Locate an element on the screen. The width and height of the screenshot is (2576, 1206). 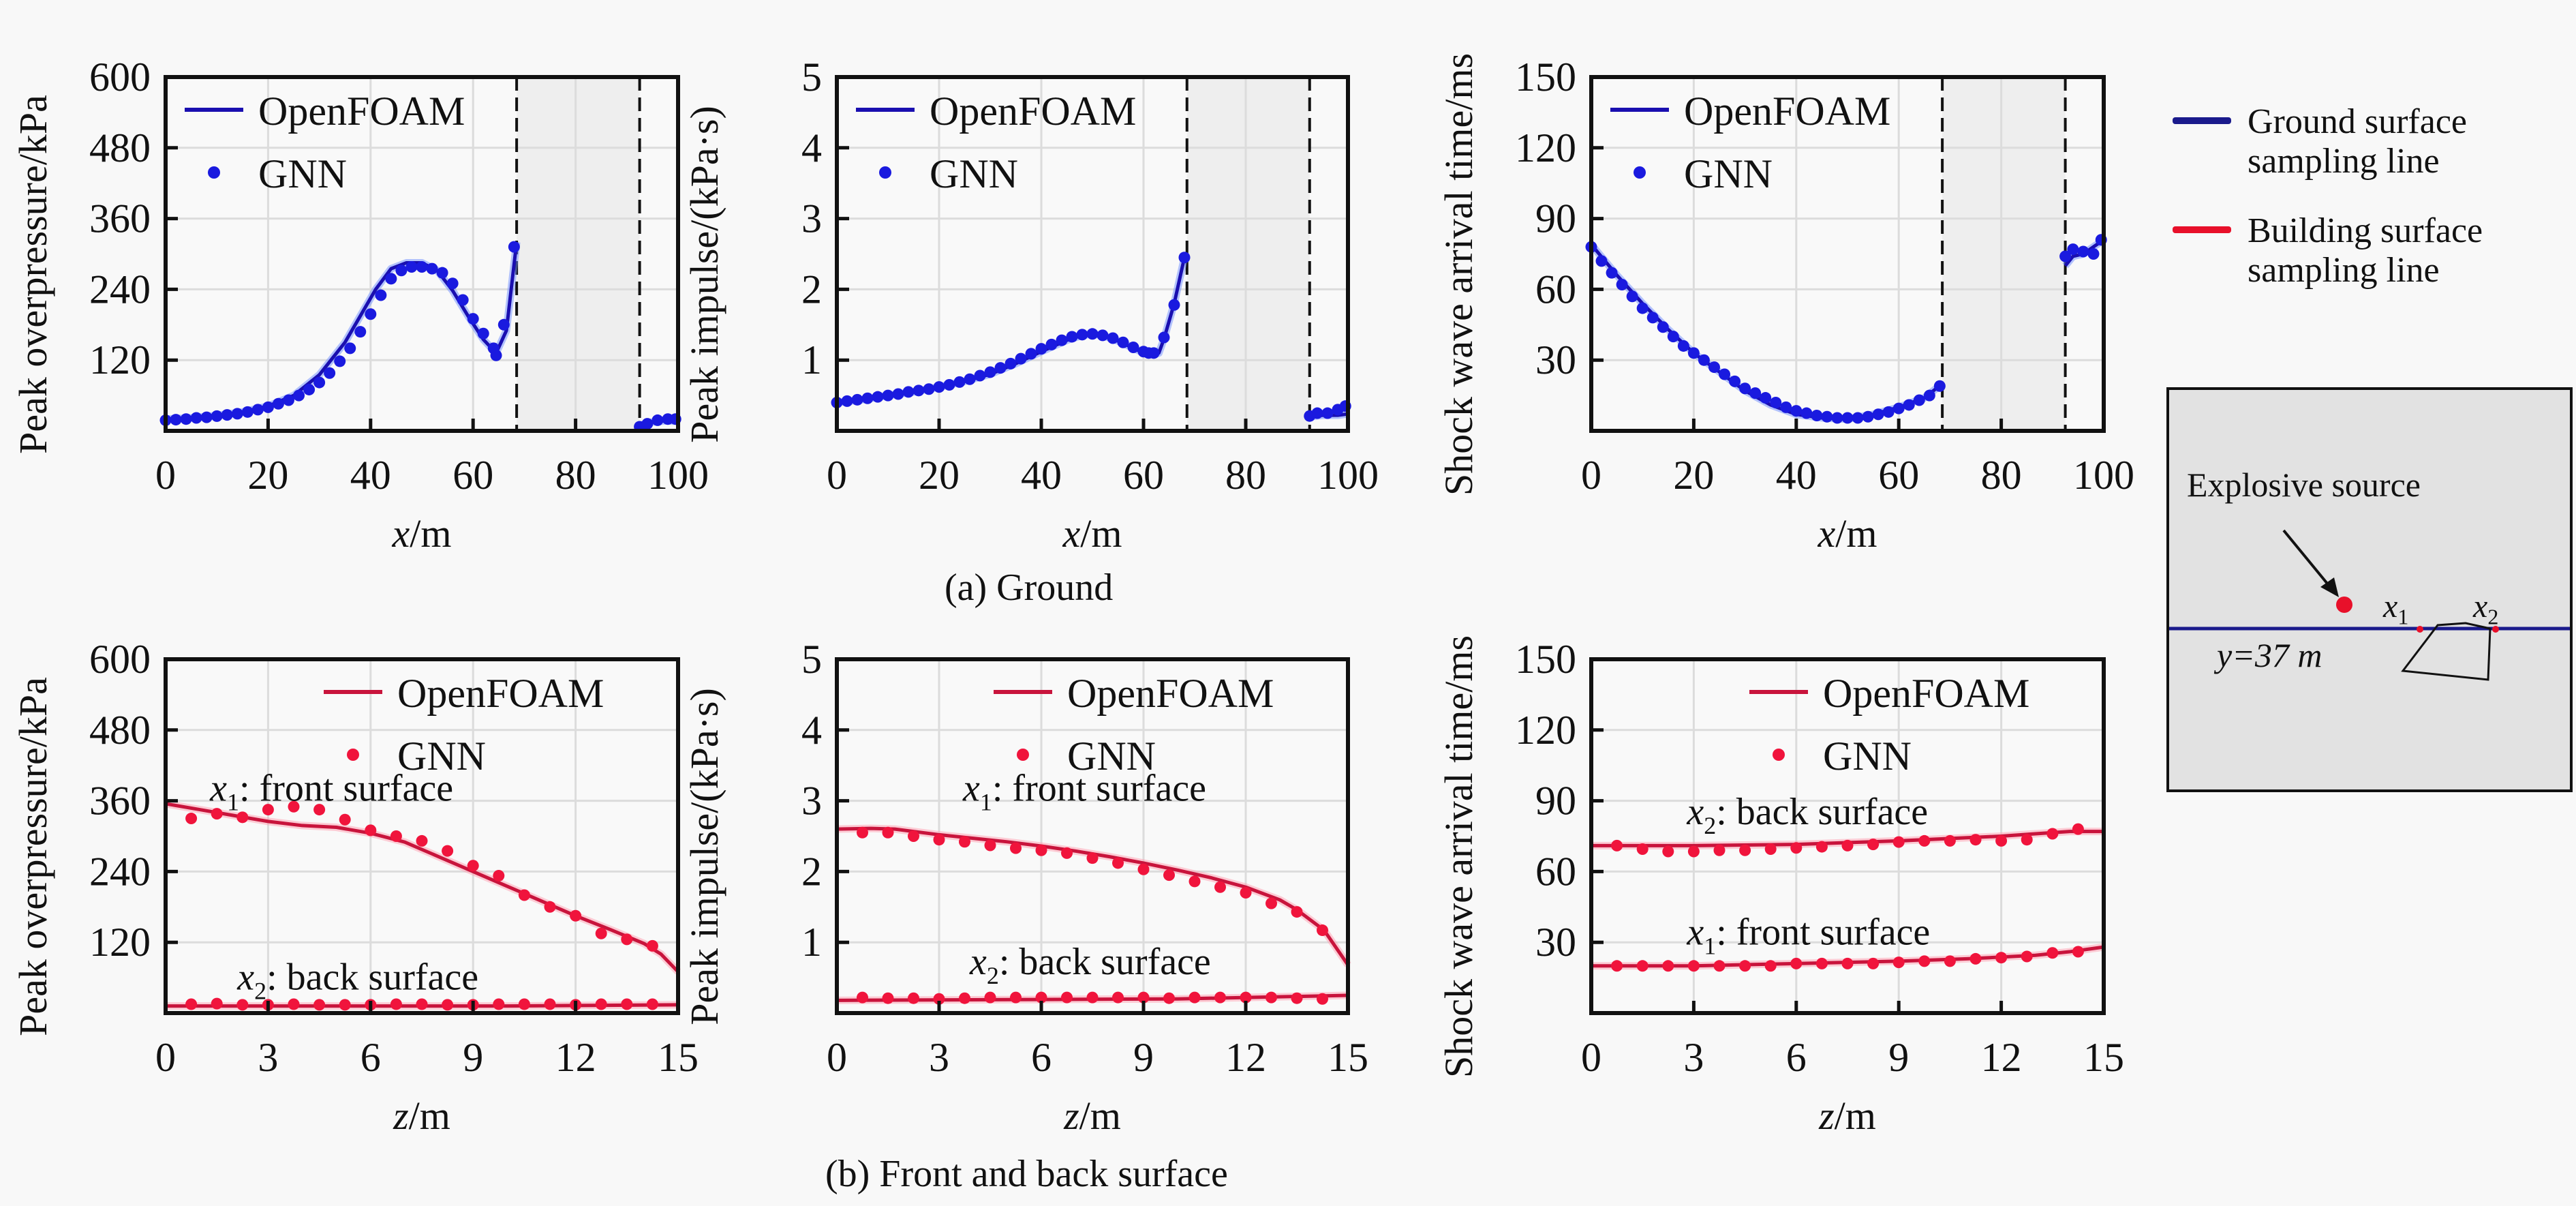
x-tick-label: 20 is located at coordinates (940, 475).